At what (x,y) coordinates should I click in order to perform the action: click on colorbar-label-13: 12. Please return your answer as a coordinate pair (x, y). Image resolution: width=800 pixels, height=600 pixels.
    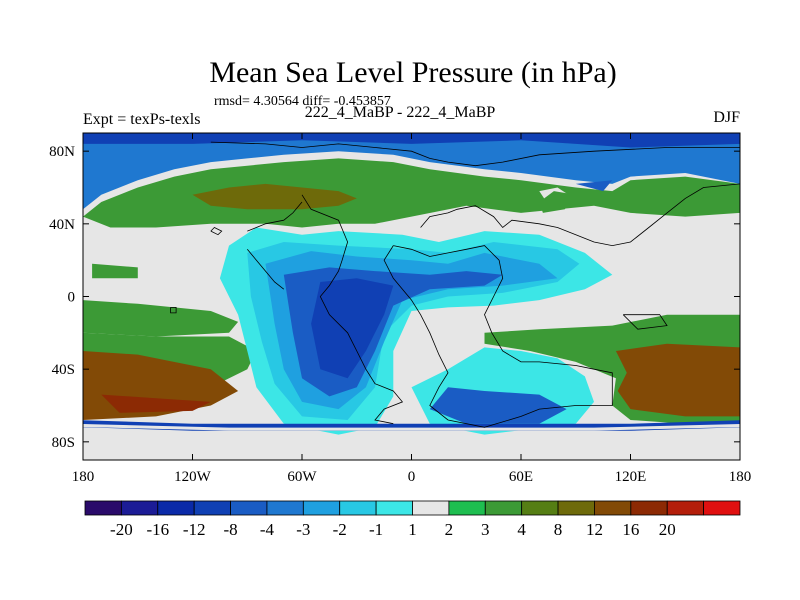
    Looking at the image, I should click on (594, 529).